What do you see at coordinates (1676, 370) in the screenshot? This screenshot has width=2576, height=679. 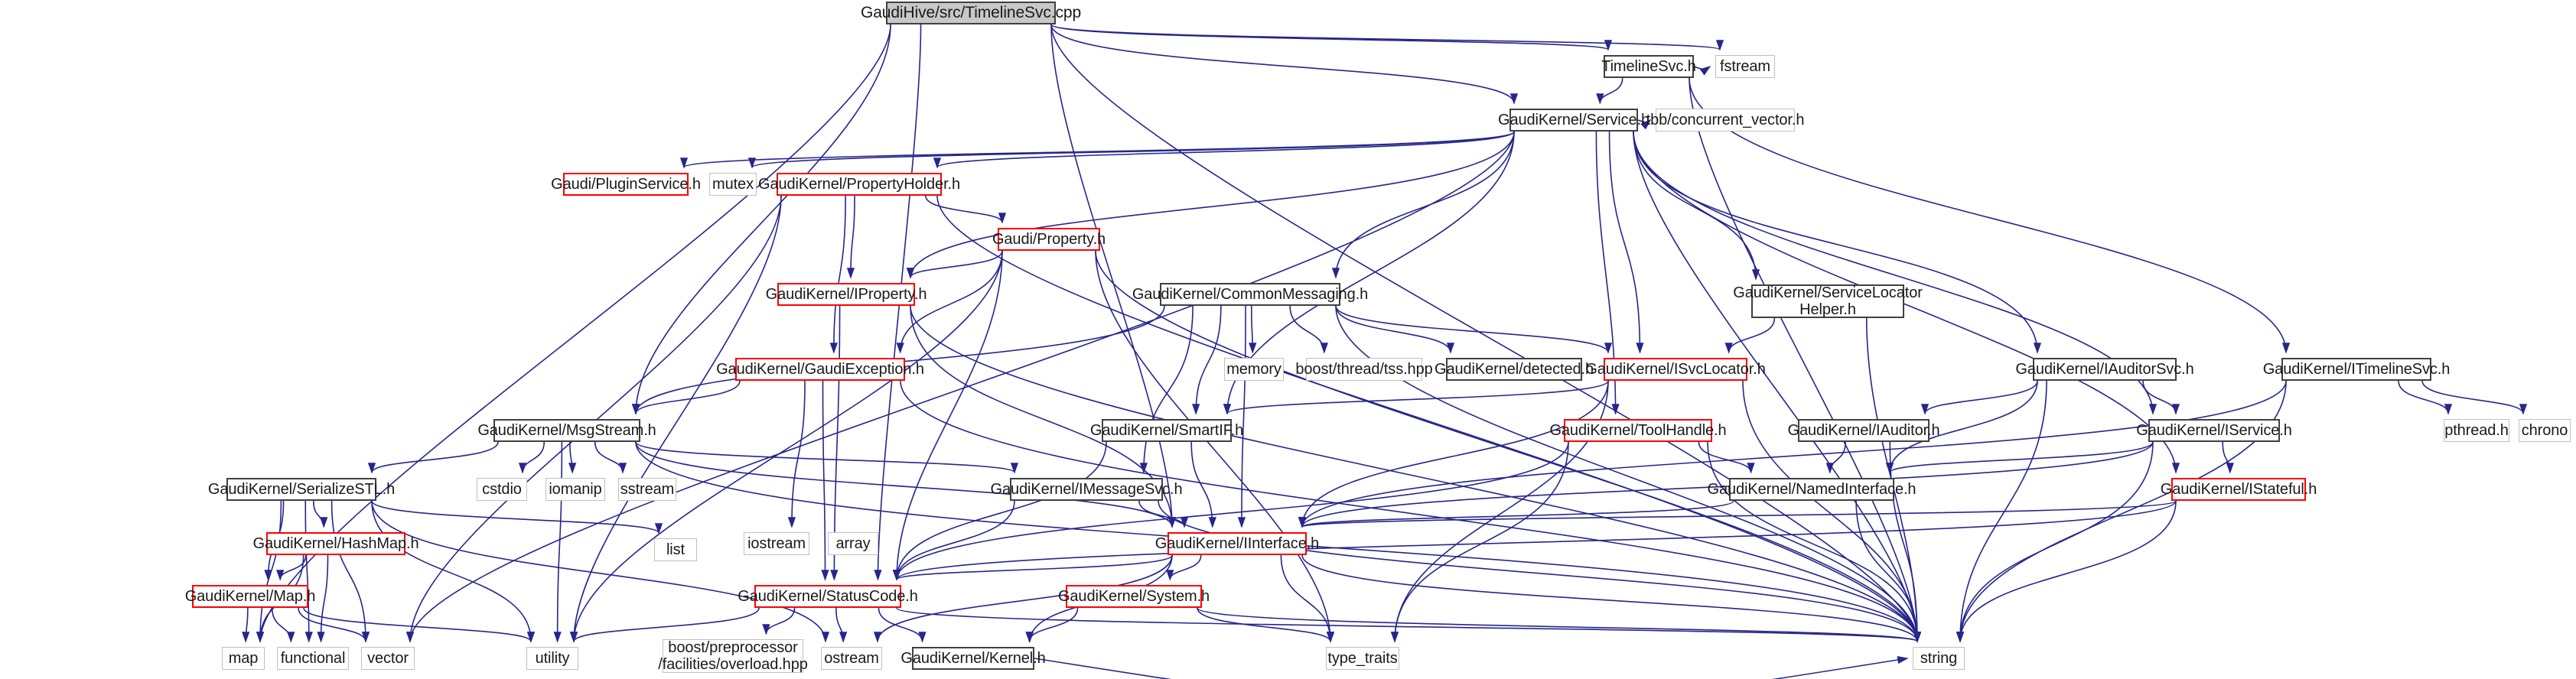 I see `graph-node-gaudikernel-isvclocator-h: GaudiKernel/ISvcLocator.h` at bounding box center [1676, 370].